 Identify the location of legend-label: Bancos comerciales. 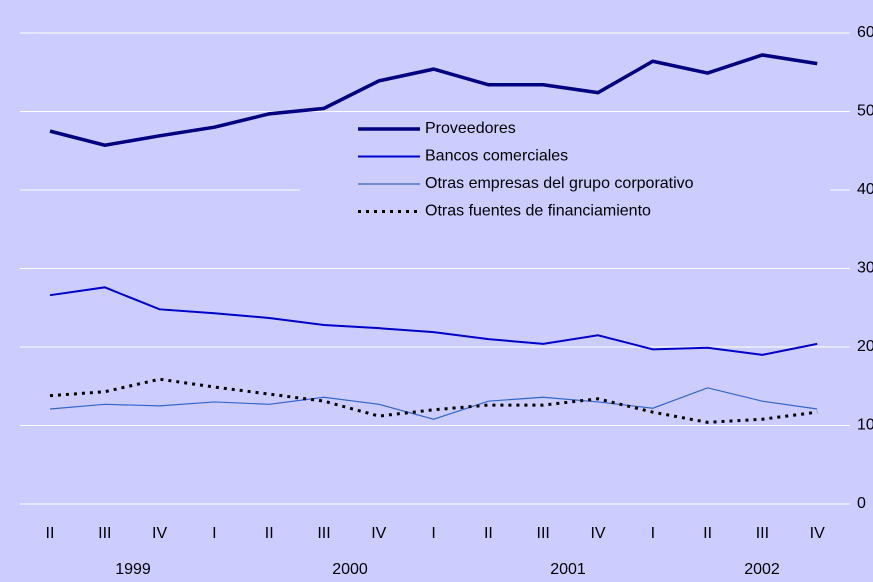
(496, 156).